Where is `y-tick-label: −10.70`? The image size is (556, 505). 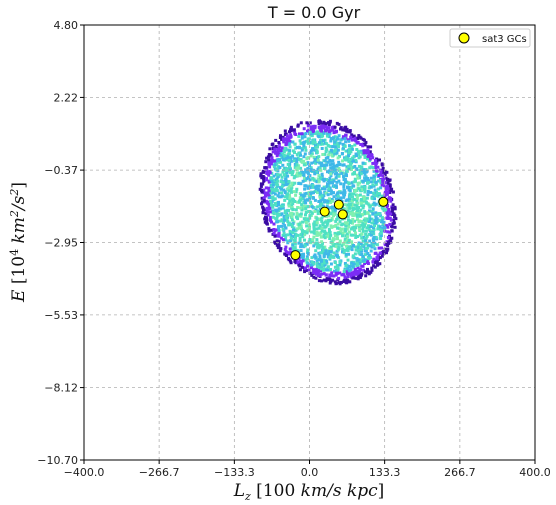
y-tick-label: −10.70 is located at coordinates (57, 460).